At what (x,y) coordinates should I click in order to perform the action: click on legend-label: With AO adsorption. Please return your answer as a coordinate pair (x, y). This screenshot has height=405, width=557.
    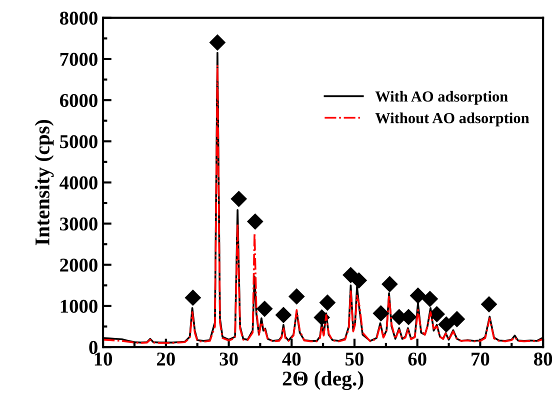
    Looking at the image, I should click on (441, 97).